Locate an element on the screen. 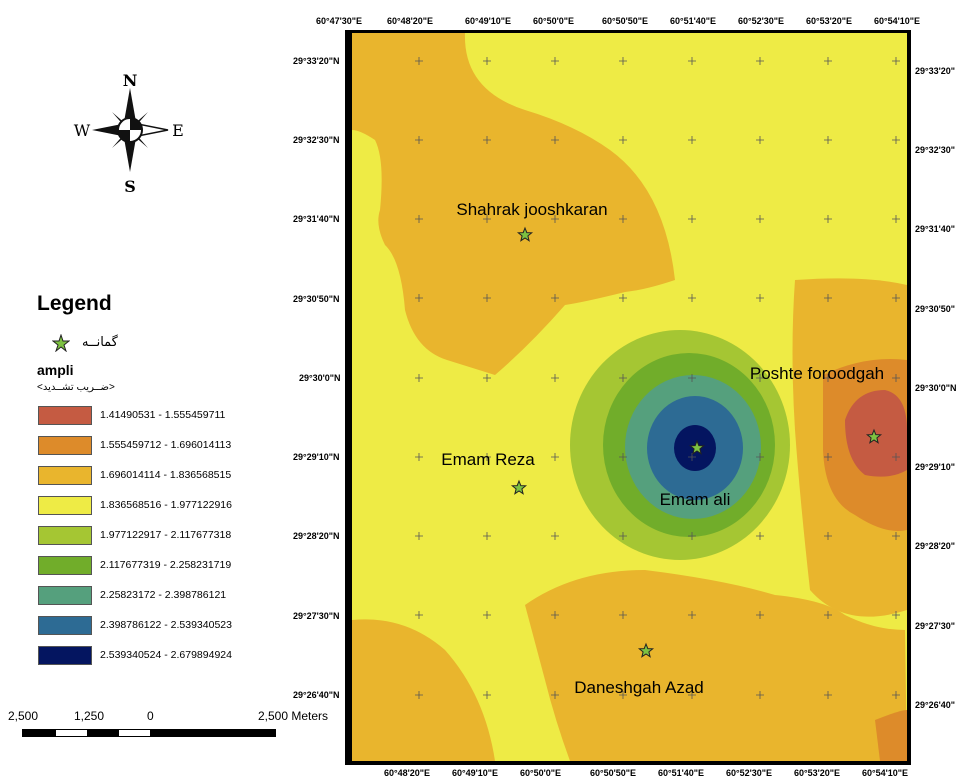 The height and width of the screenshot is (780, 956). tick-right: 29°32'30" is located at coordinates (935, 150).